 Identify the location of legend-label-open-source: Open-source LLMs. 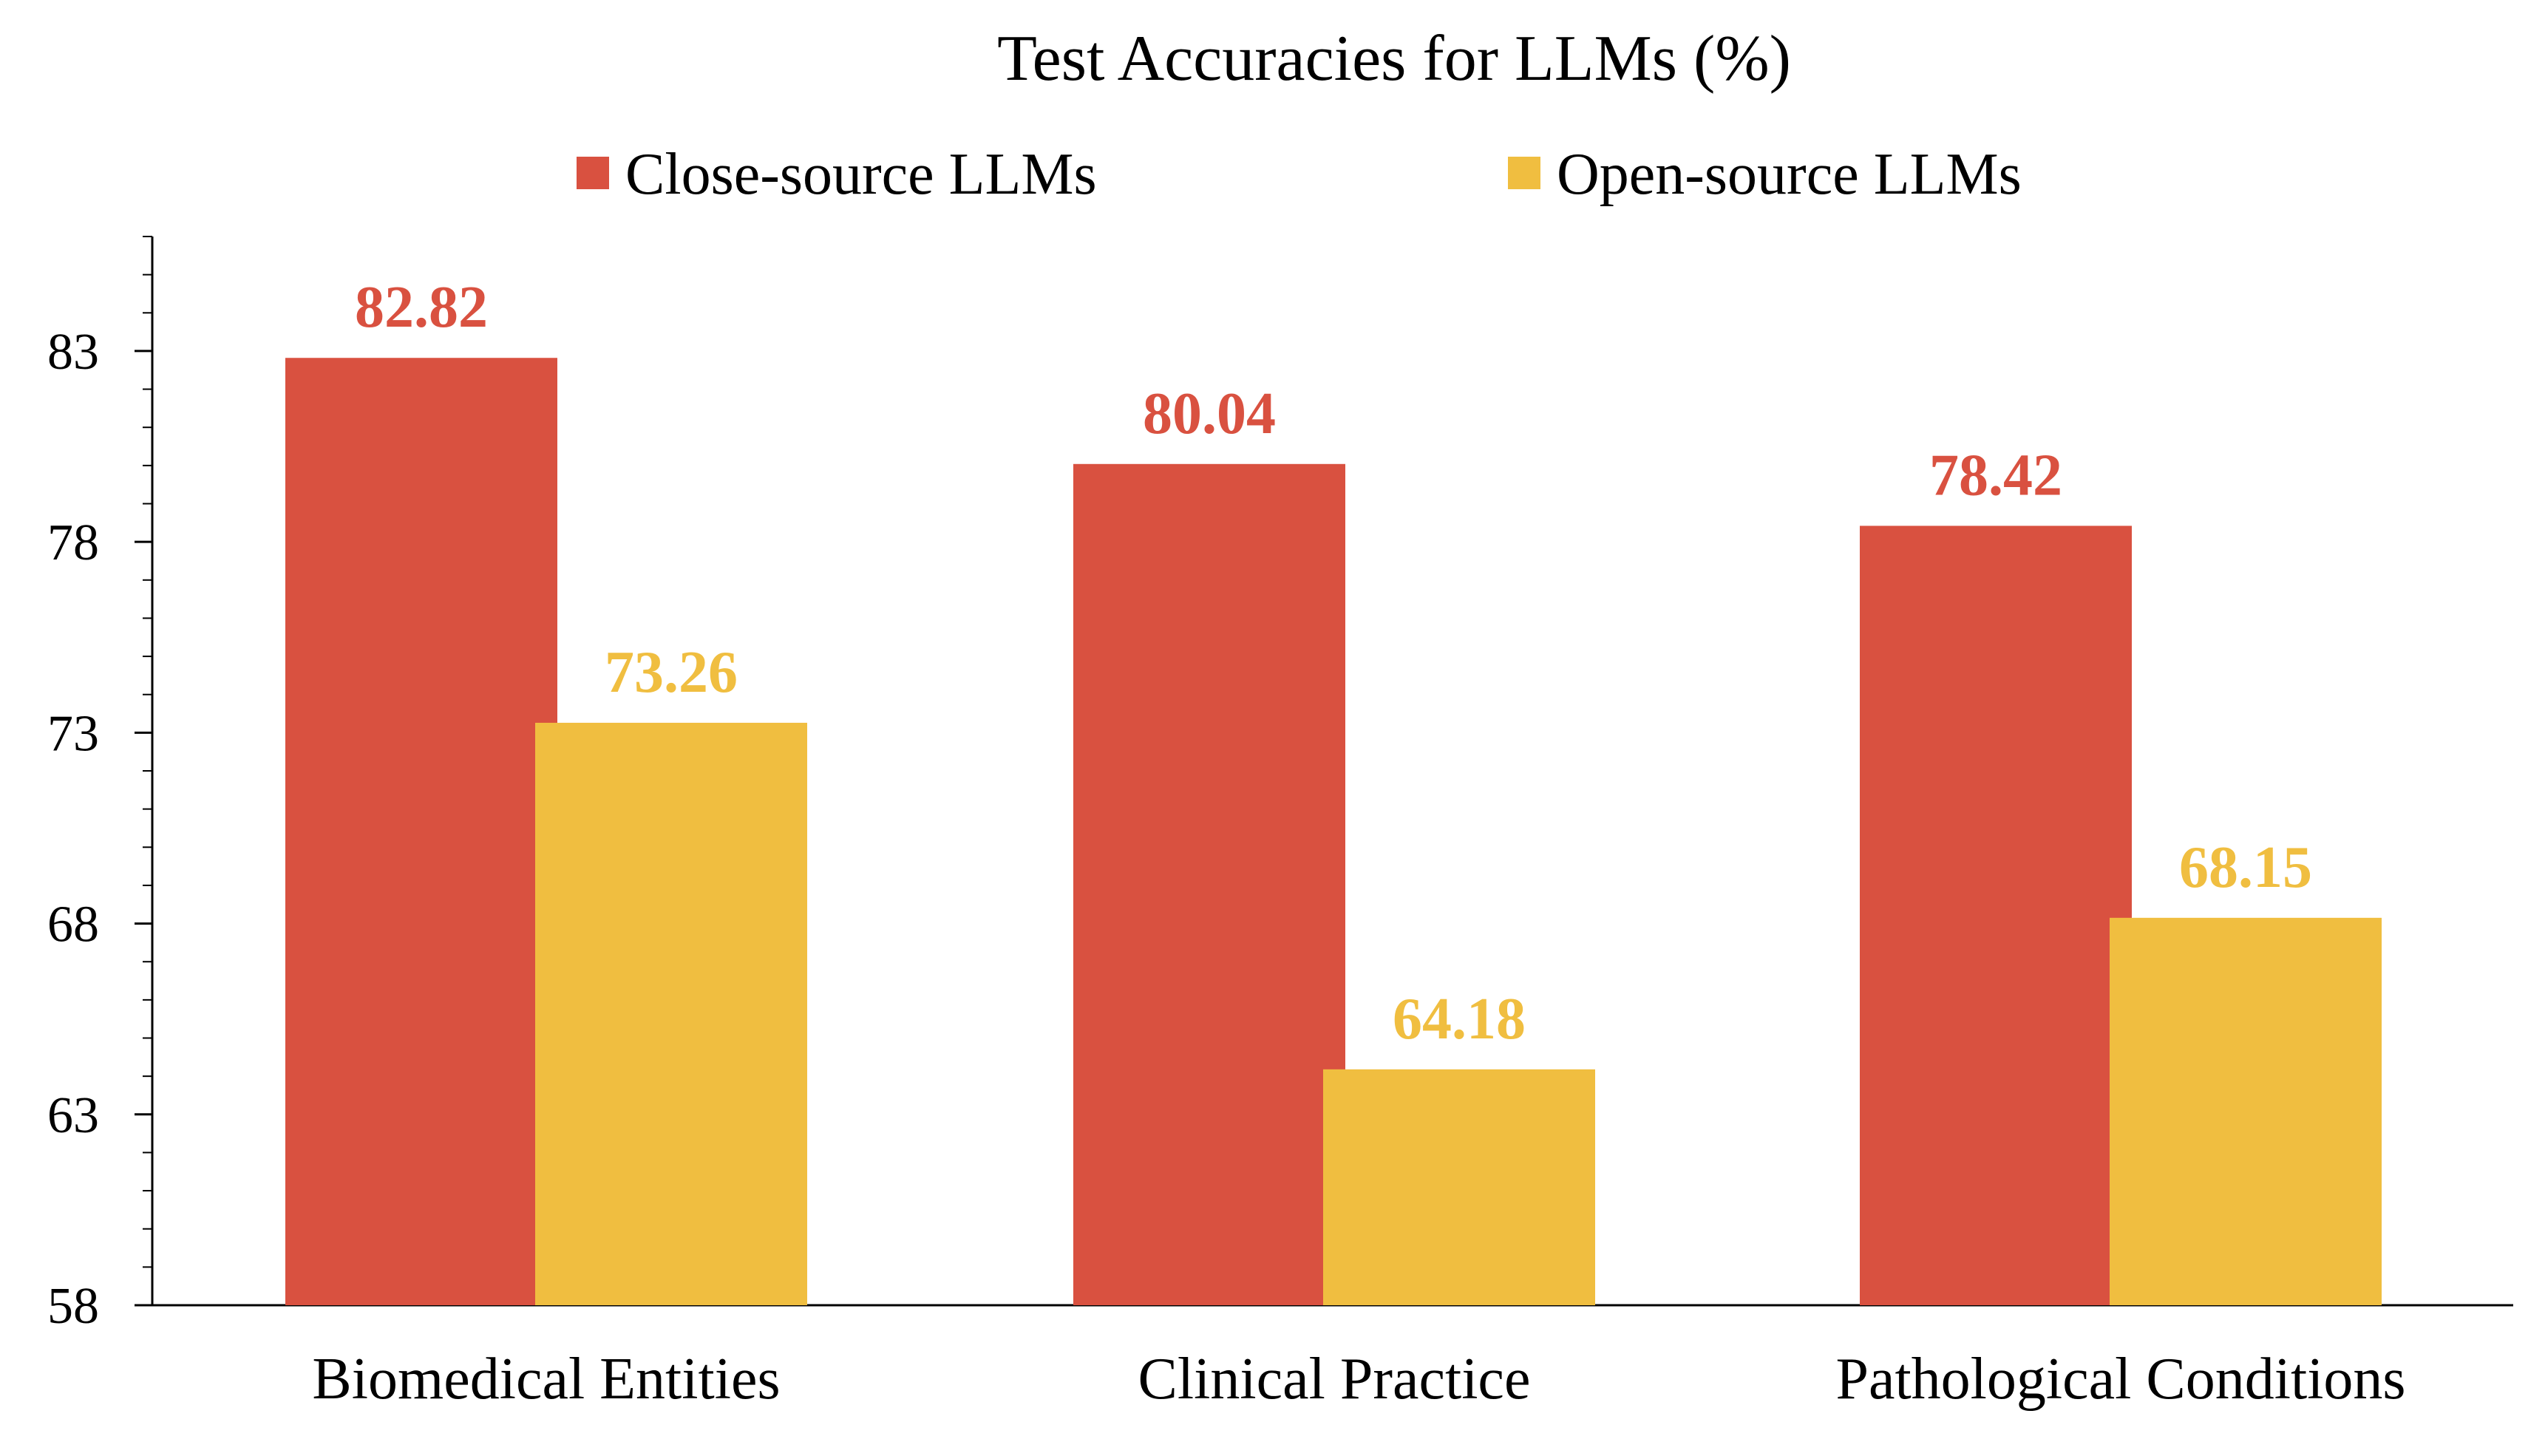
(1790, 174).